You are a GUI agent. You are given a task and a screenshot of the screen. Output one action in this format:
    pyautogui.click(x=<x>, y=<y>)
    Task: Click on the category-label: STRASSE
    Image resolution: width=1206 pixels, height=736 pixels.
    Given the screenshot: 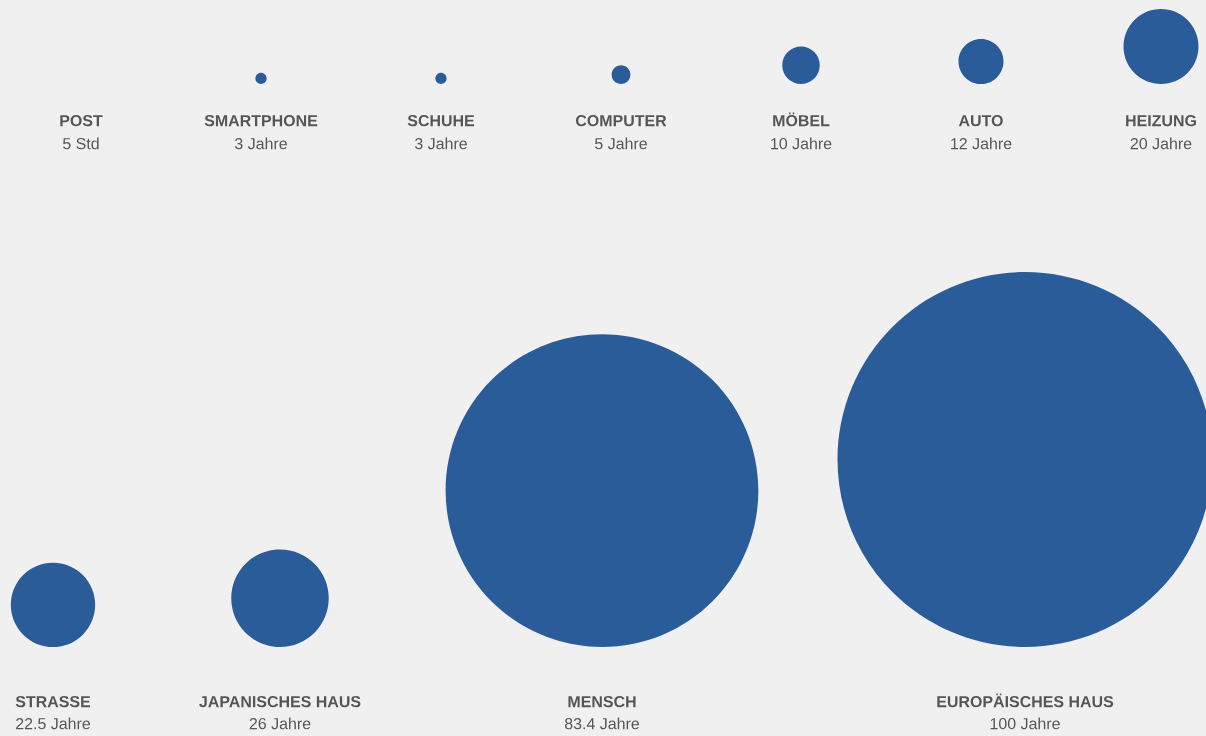 What is the action you would take?
    pyautogui.click(x=53, y=701)
    